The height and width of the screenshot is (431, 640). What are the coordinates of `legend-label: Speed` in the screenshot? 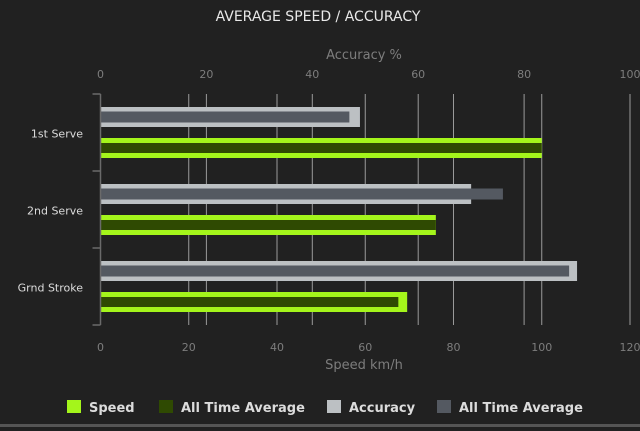 It's located at (112, 408).